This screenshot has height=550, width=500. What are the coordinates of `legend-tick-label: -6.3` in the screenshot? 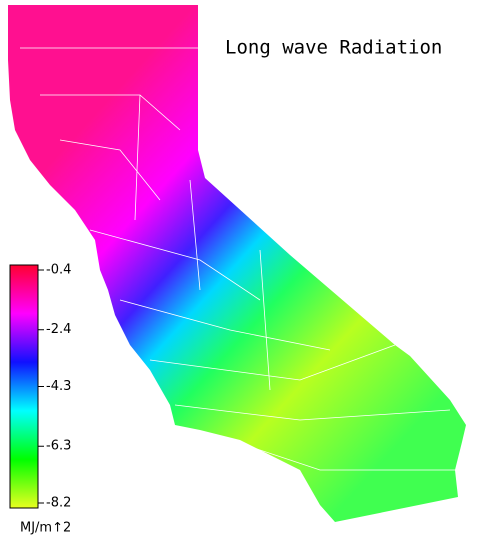 It's located at (58, 446).